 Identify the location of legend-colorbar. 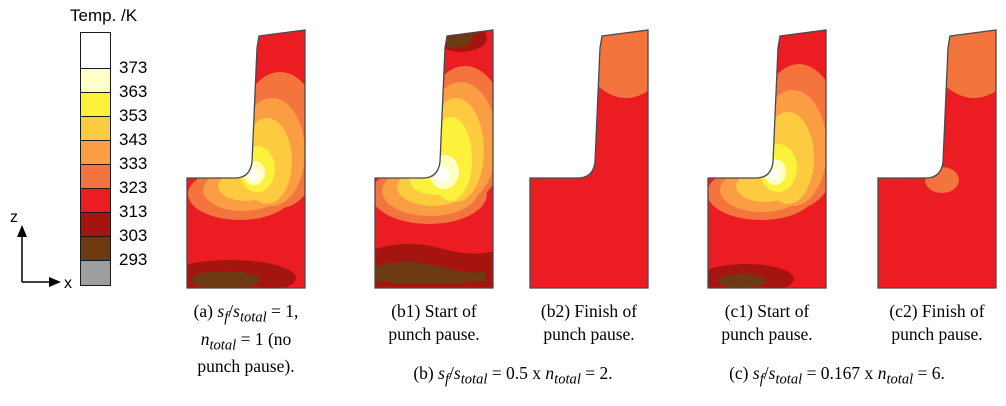
(95, 159).